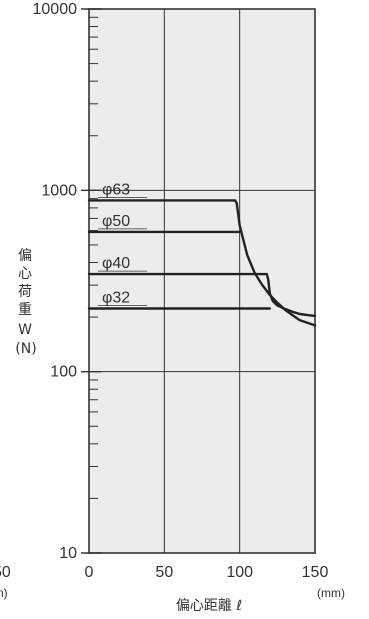 The image size is (369, 619). I want to click on x-axis-title: 偏心距離 ℓ, so click(209, 605).